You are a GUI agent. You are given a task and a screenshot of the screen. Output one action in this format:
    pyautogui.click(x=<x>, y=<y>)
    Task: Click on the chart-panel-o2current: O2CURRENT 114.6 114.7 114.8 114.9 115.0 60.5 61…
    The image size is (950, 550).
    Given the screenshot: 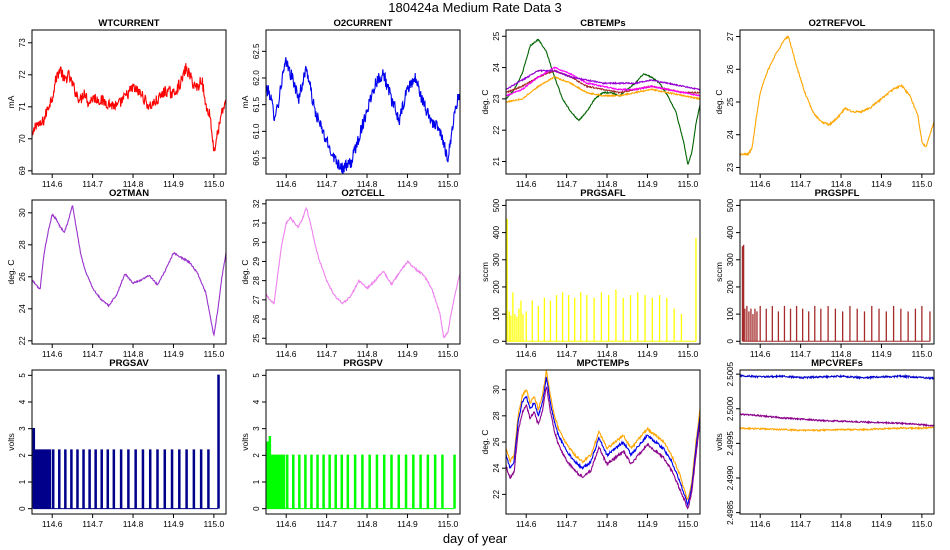 What is the action you would take?
    pyautogui.click(x=350, y=103)
    